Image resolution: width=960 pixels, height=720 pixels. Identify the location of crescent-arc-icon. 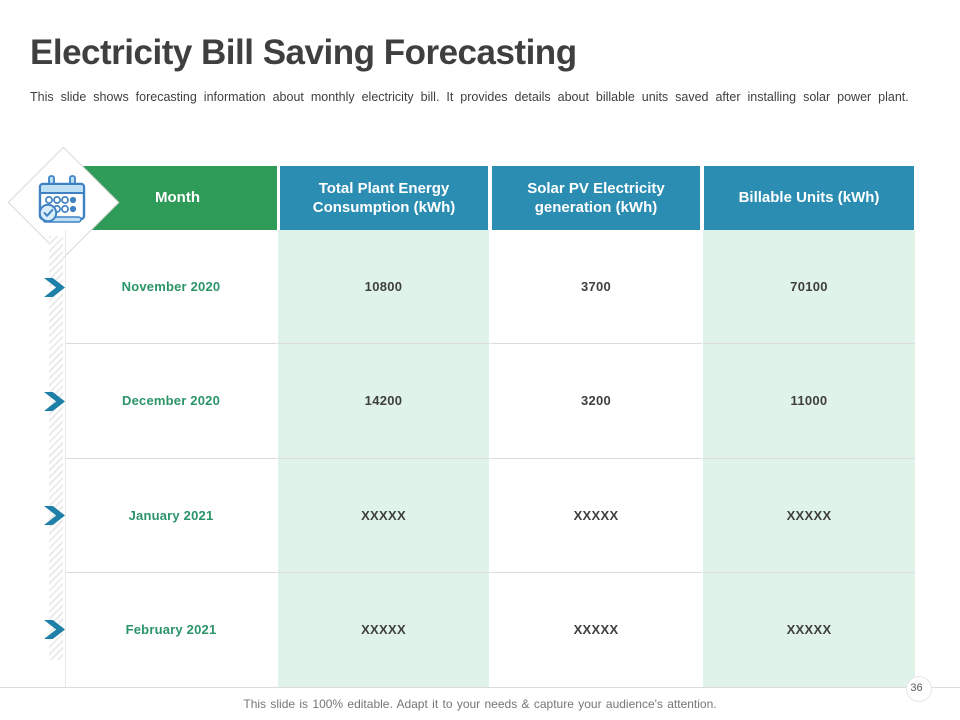
(921, 689).